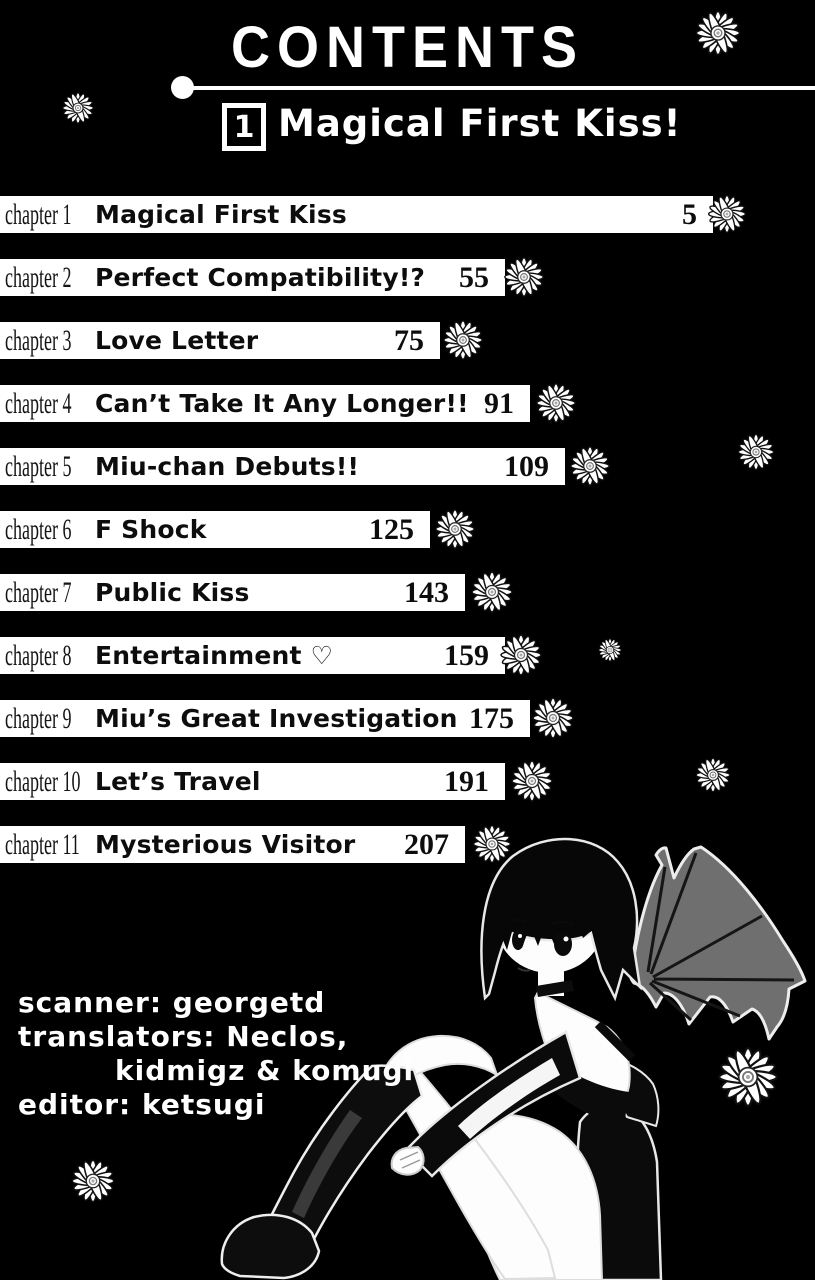 This screenshot has width=815, height=1280. What do you see at coordinates (282, 403) in the screenshot?
I see `chapter-title: Can’t Take It Any Longer!!` at bounding box center [282, 403].